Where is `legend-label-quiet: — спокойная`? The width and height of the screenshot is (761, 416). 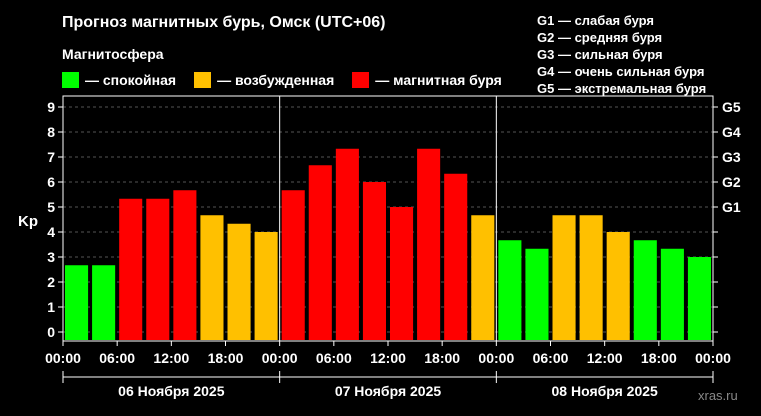
legend-label-quiet: — спокойная is located at coordinates (131, 80).